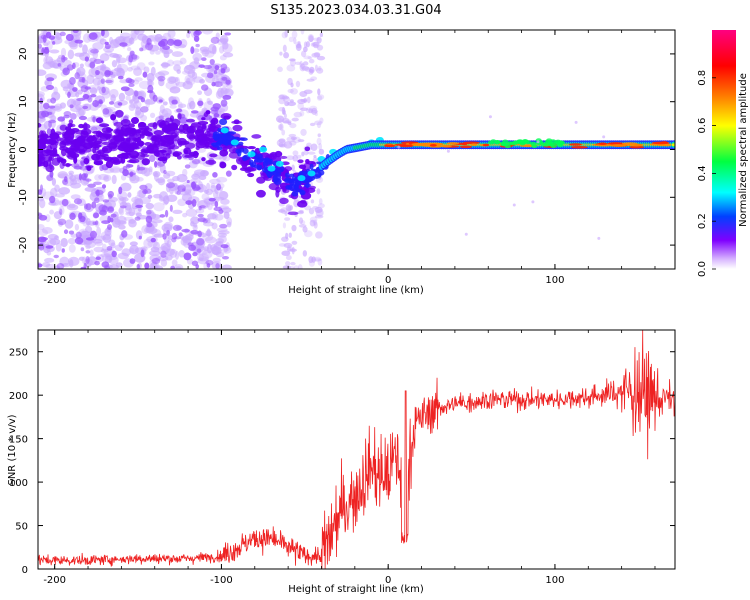 This screenshot has height=600, width=750. Describe the element at coordinates (23, 197) in the screenshot. I see `y-tick-label: -10` at that location.